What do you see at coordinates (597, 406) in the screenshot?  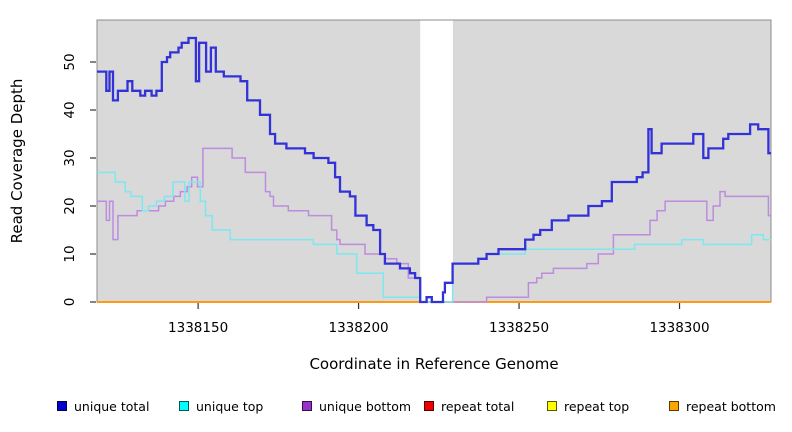 I see `legend-label: repeat top` at bounding box center [597, 406].